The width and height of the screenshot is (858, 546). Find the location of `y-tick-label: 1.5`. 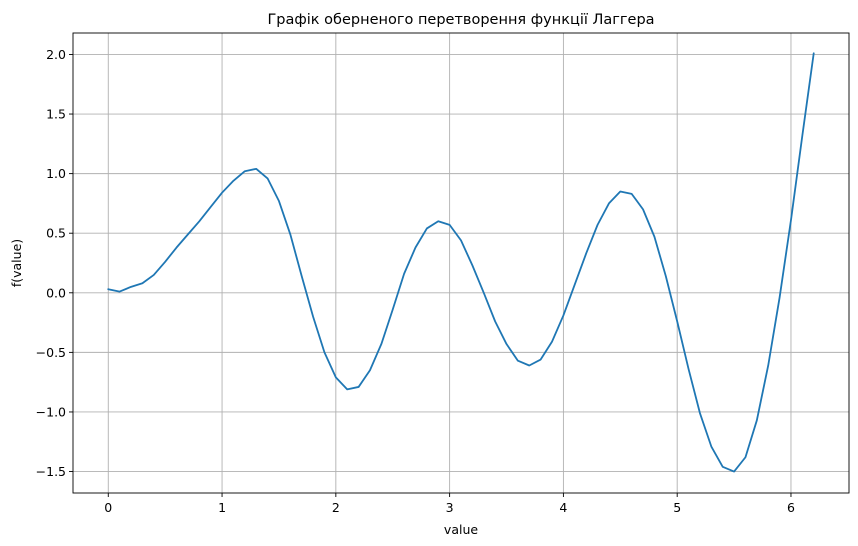

y-tick-label: 1.5 is located at coordinates (56, 114).